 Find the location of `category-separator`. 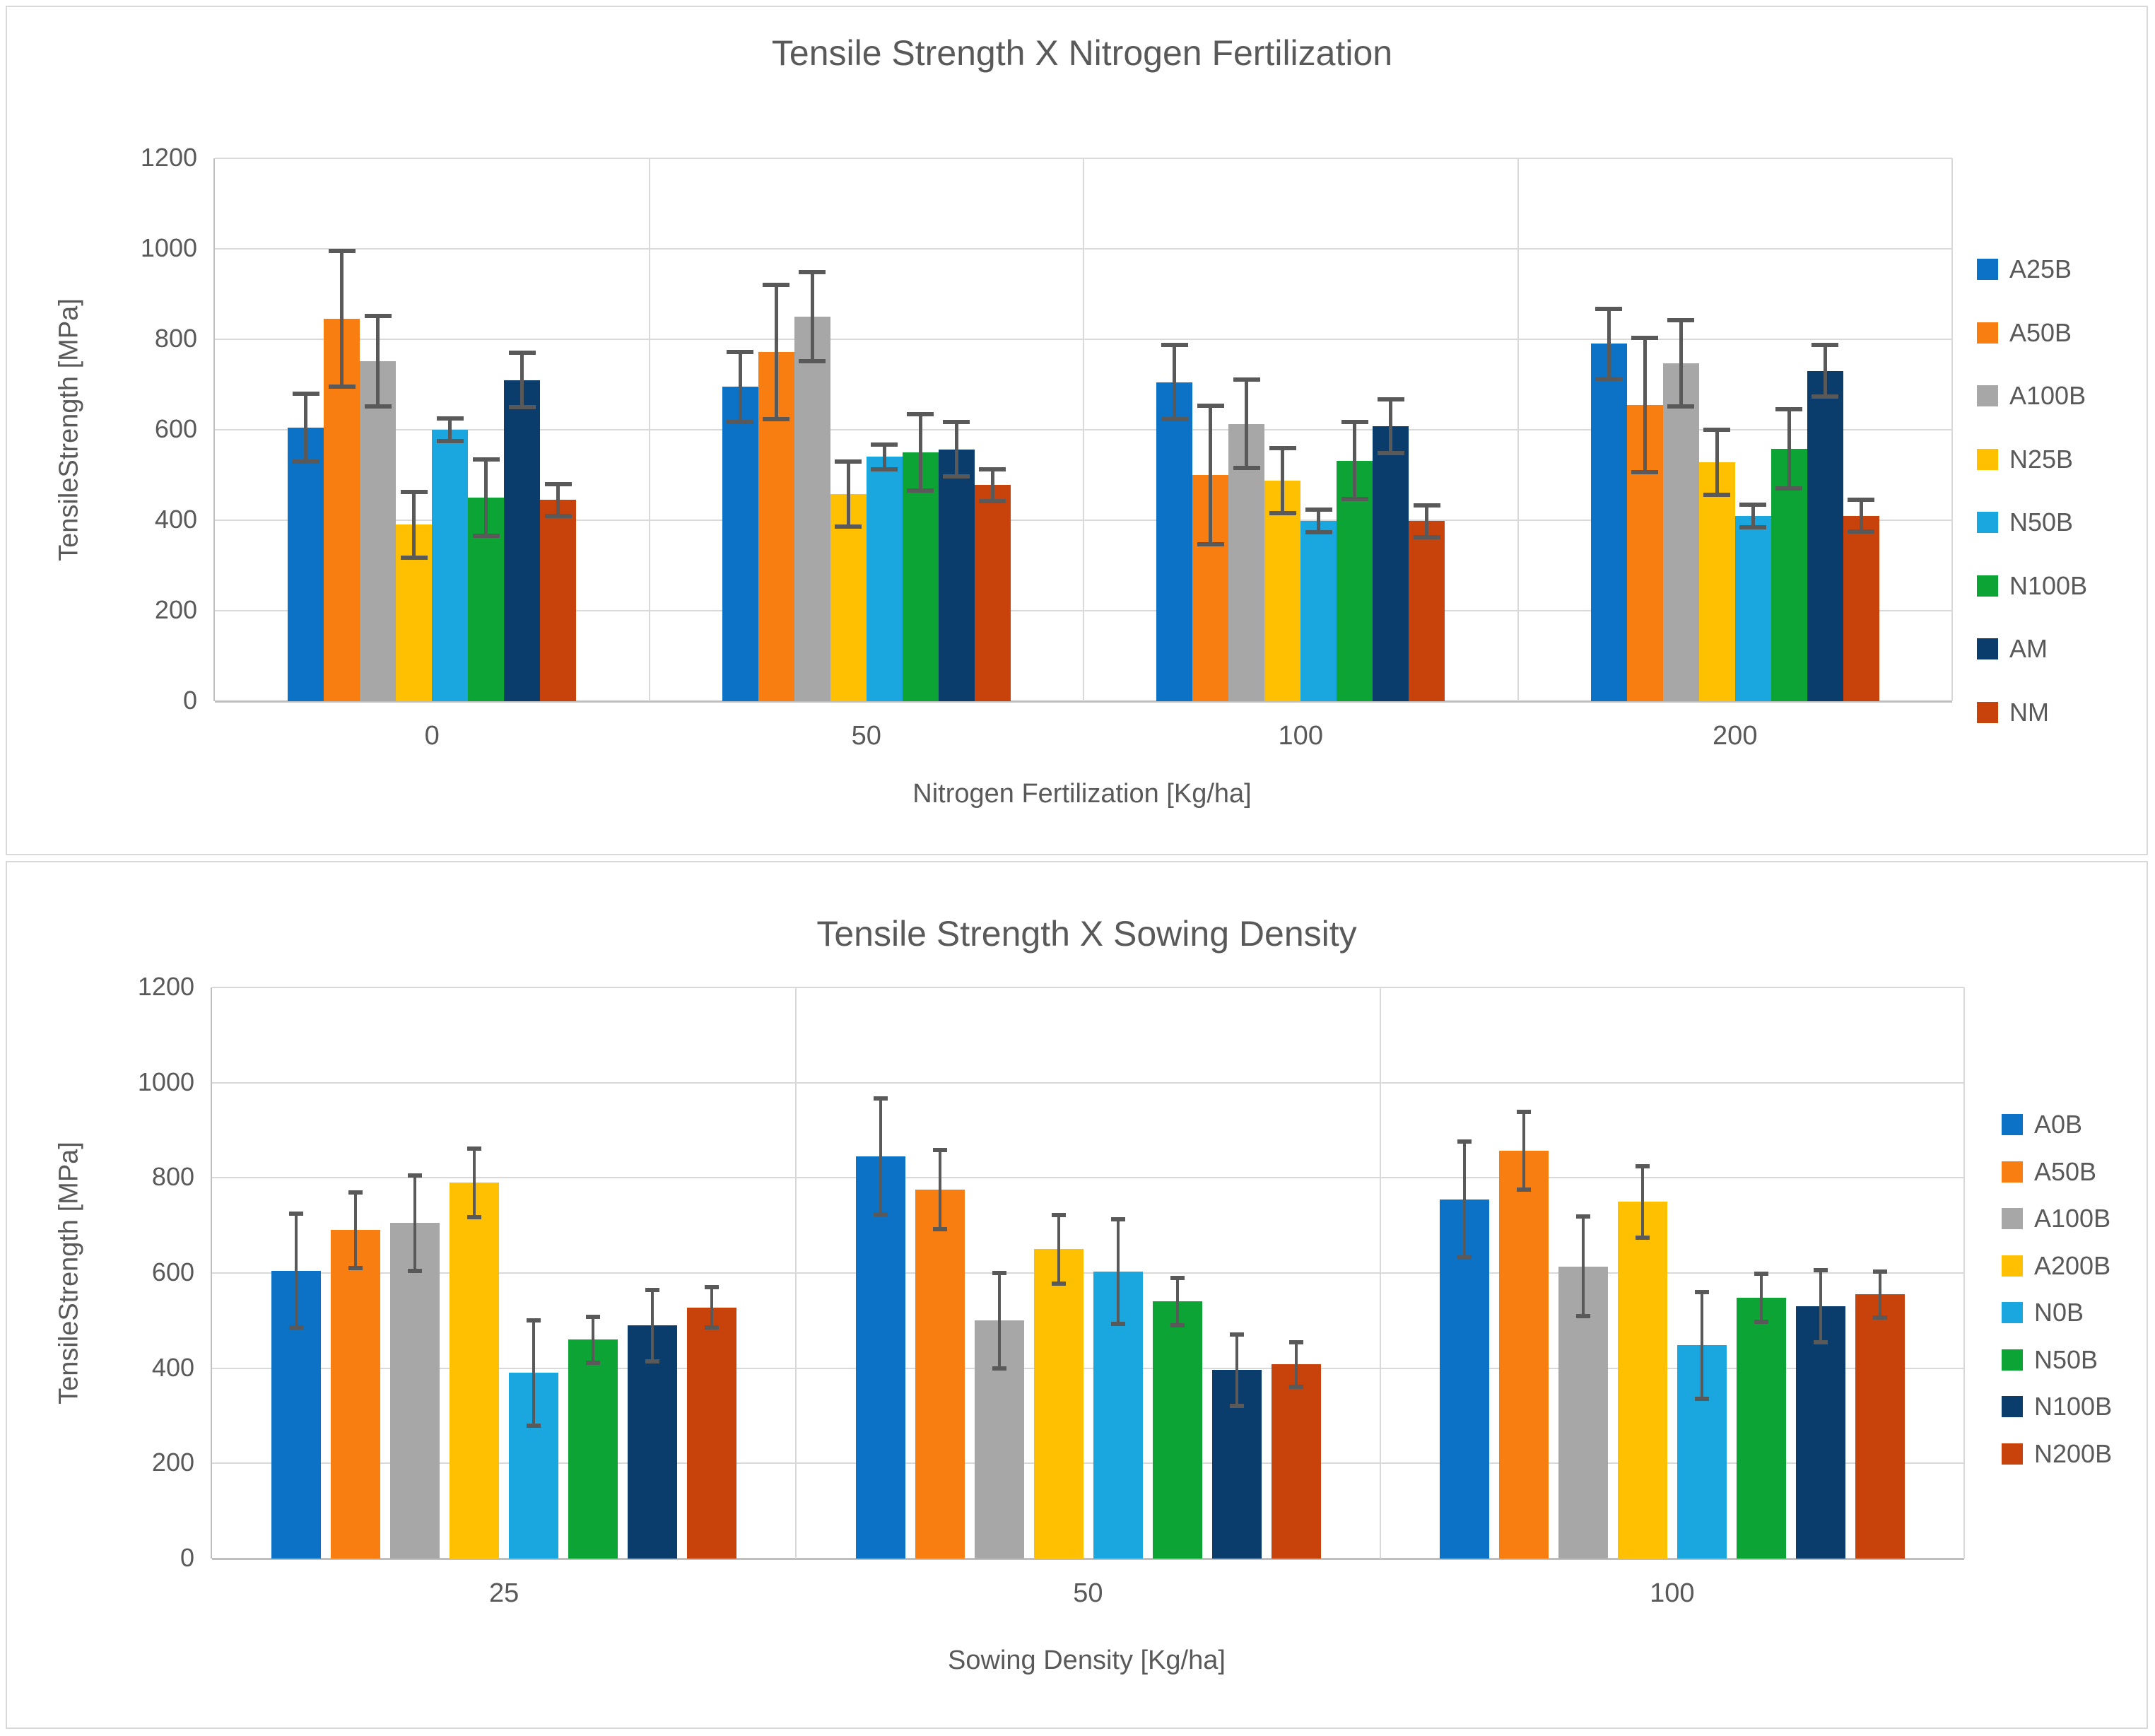

category-separator is located at coordinates (649, 429).